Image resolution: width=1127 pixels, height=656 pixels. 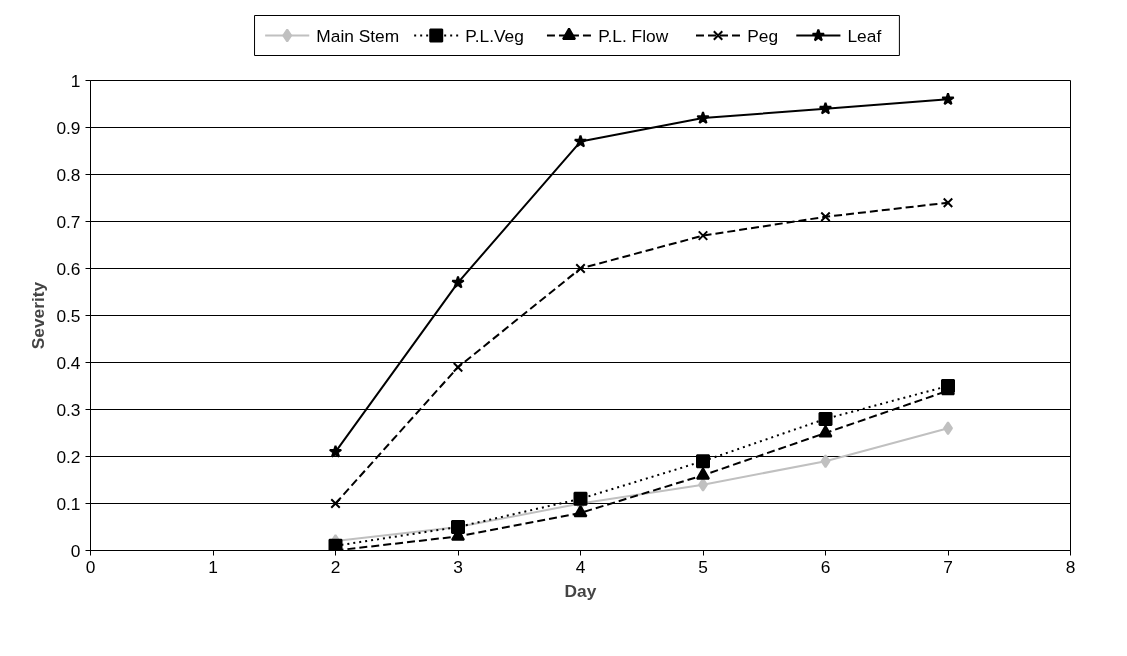 What do you see at coordinates (703, 566) in the screenshot?
I see `x-tick-label: 5` at bounding box center [703, 566].